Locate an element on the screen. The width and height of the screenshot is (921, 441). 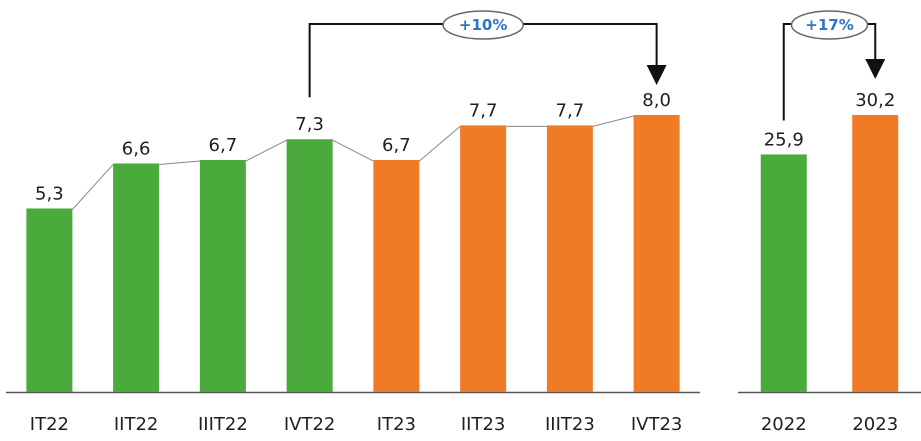
data-label-iit22: 6,6 is located at coordinates (136, 148).